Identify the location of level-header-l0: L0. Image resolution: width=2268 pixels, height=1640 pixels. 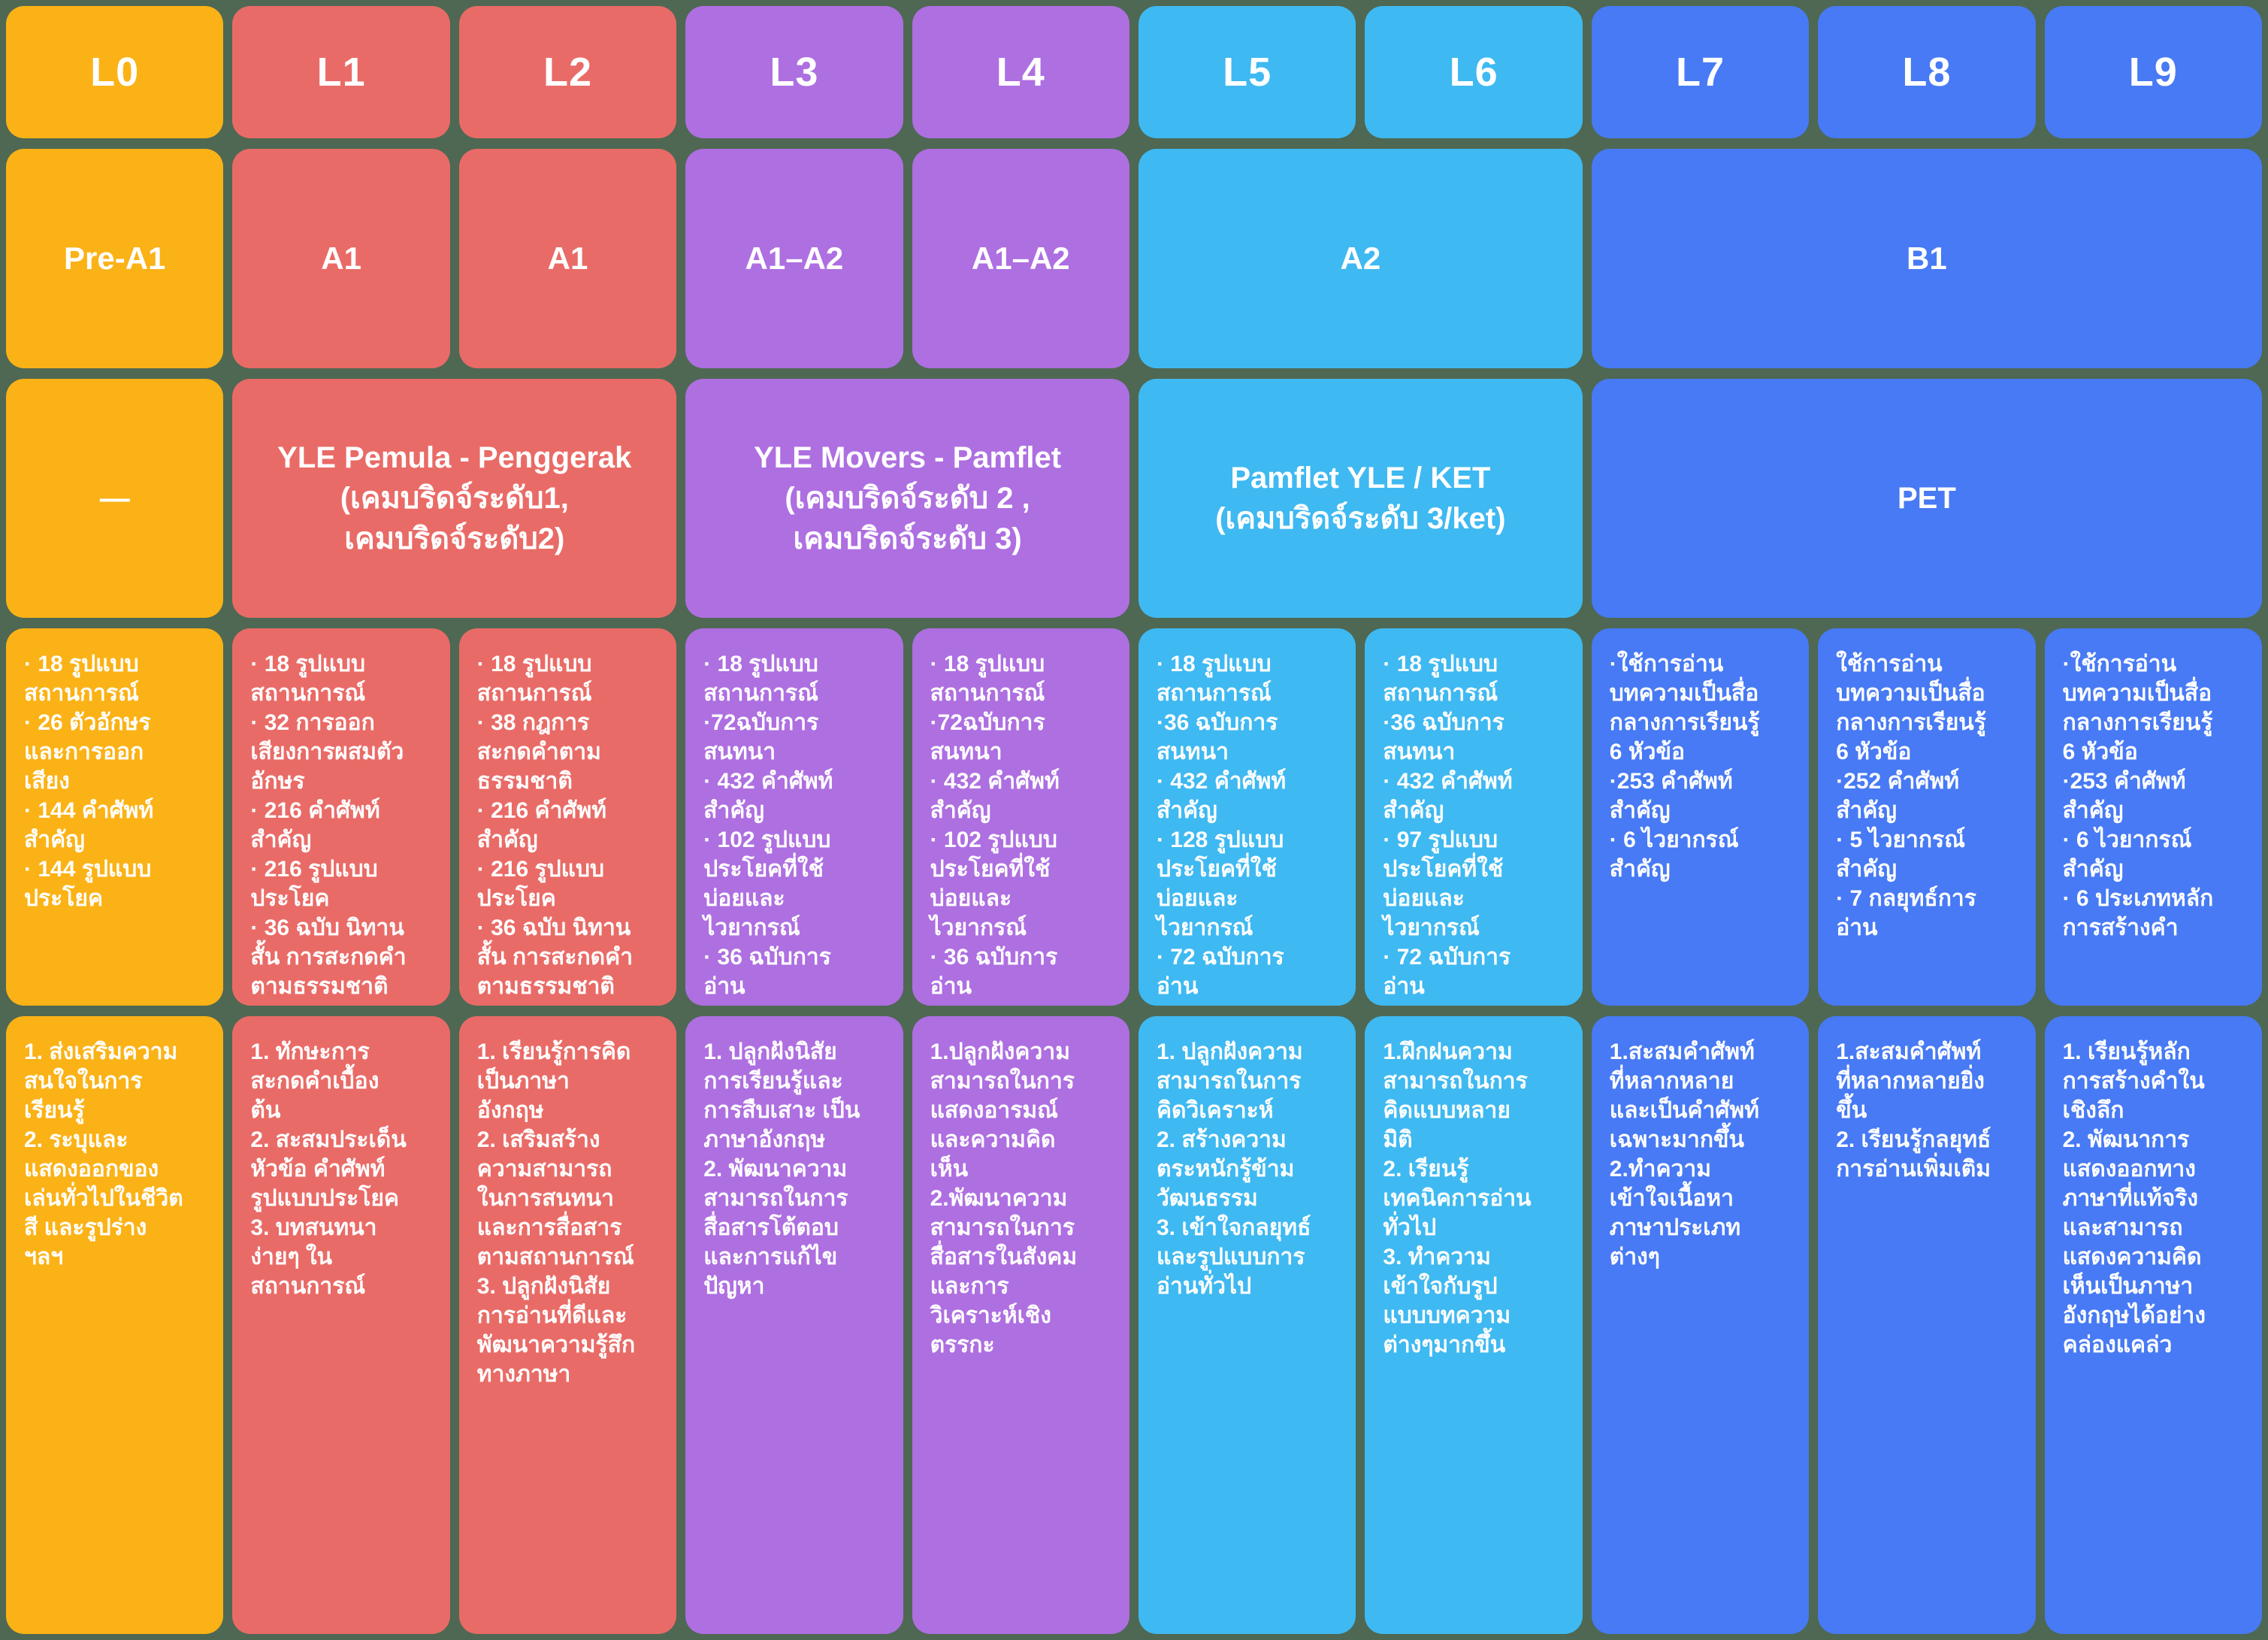
(115, 72).